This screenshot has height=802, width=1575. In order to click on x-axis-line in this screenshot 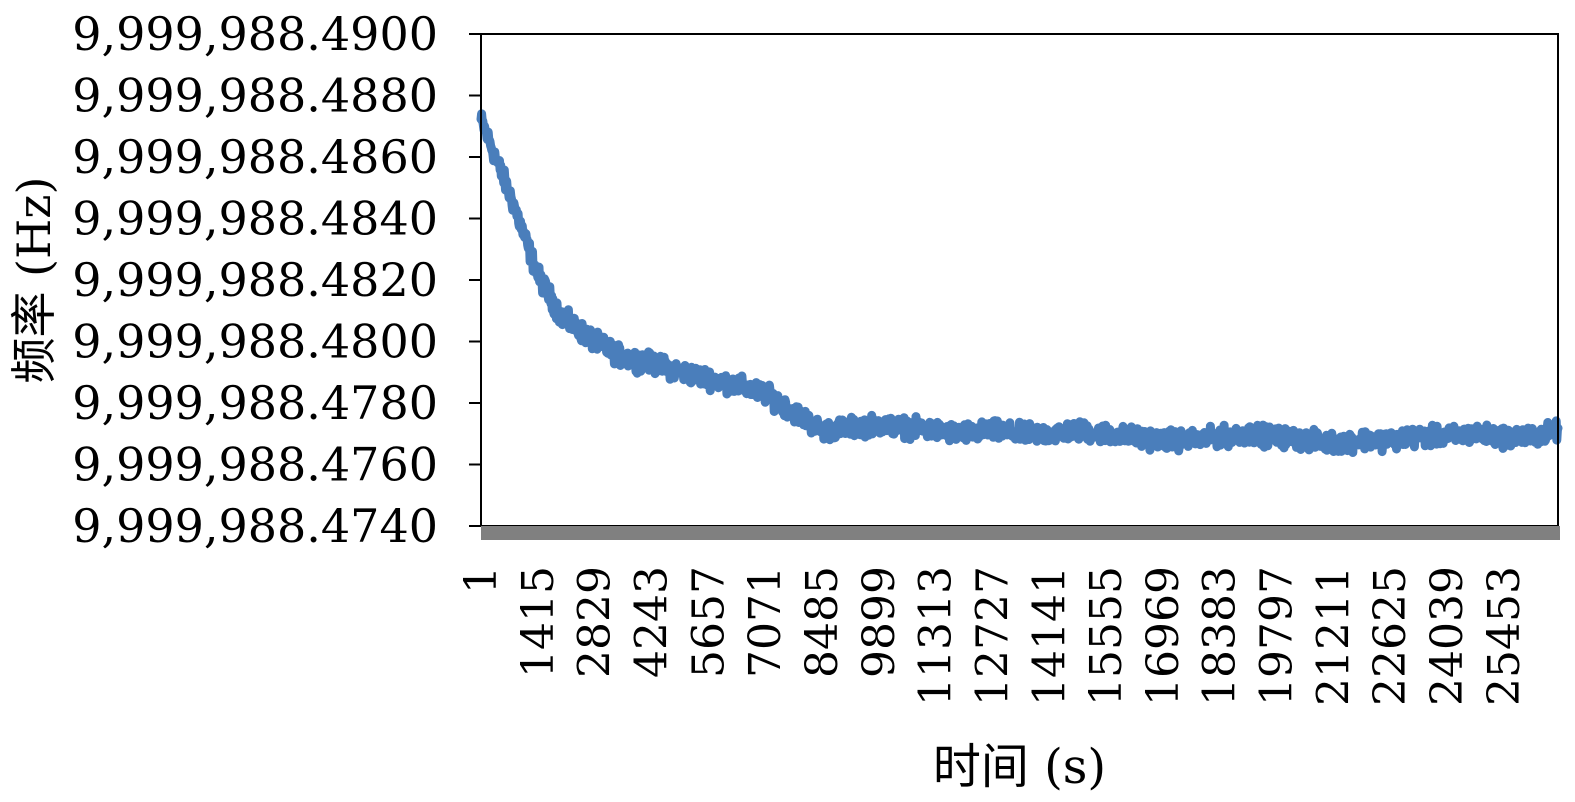, I will do `click(1020, 533)`.